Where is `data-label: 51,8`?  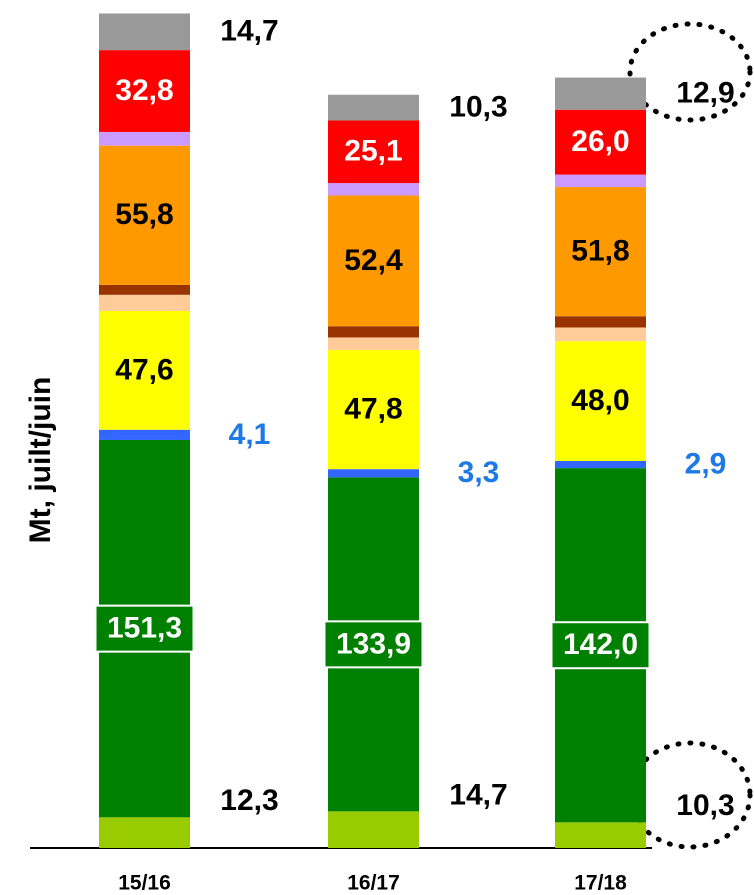 data-label: 51,8 is located at coordinates (600, 251).